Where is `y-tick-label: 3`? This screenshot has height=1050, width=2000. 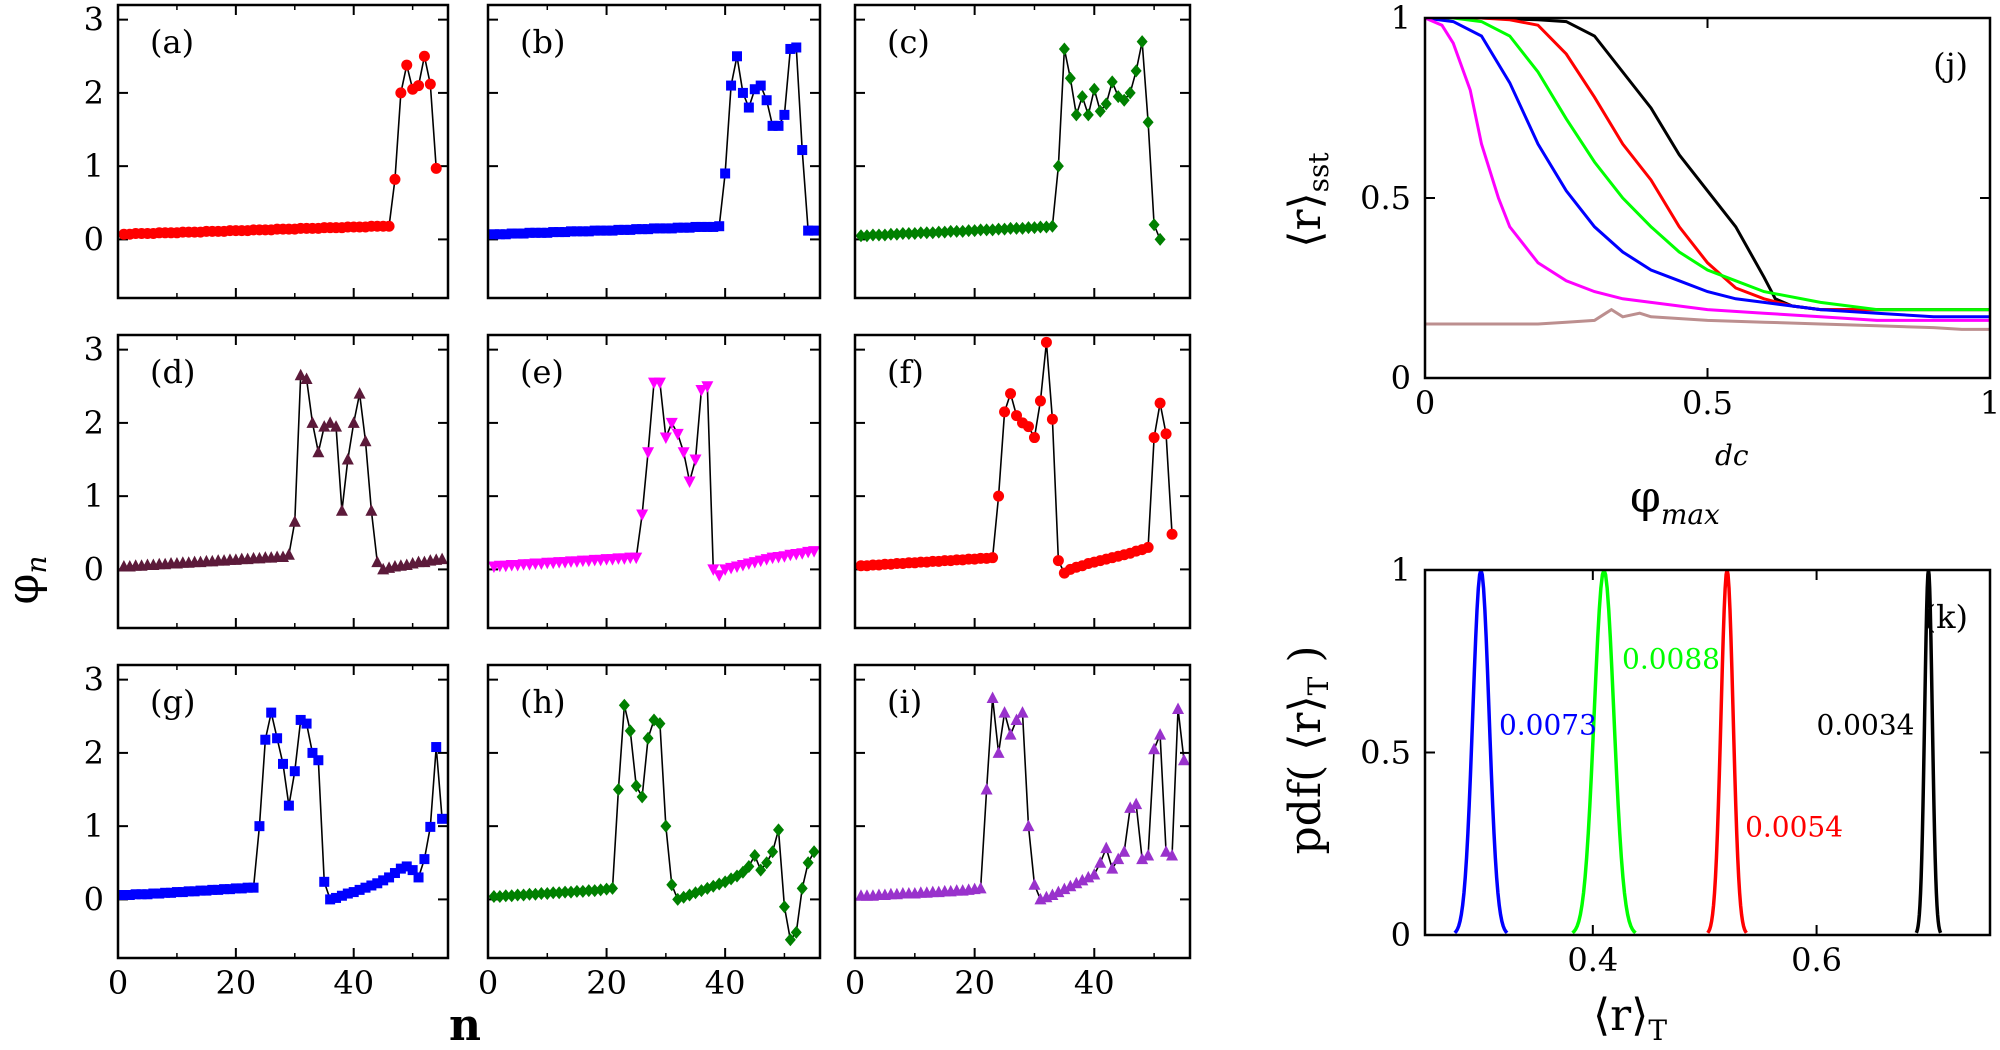
y-tick-label: 3 is located at coordinates (94, 20).